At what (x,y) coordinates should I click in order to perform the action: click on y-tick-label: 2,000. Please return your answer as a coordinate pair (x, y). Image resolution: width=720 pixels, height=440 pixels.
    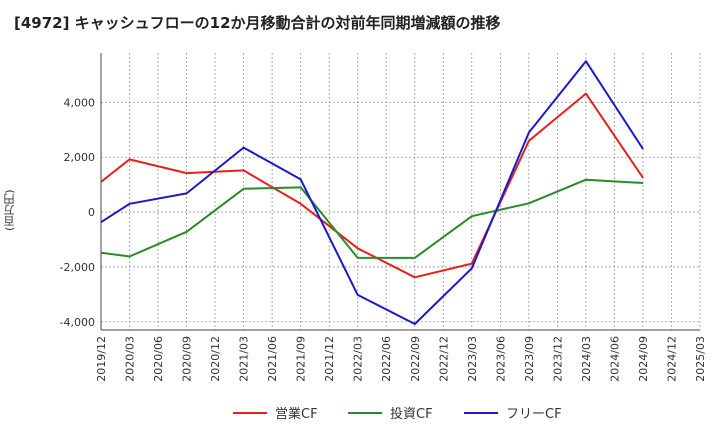
    Looking at the image, I should click on (80, 157).